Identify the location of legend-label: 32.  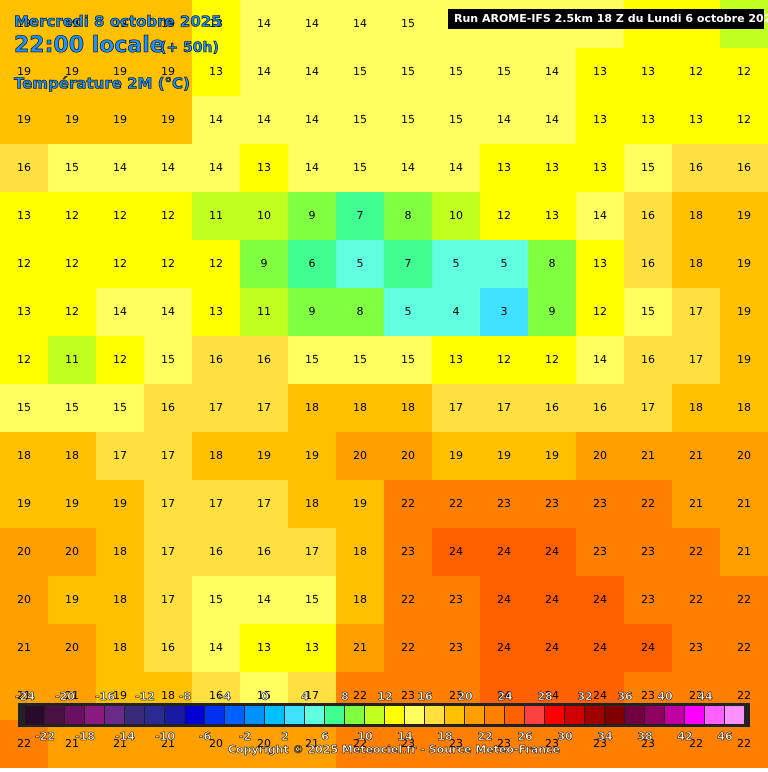
(584, 696).